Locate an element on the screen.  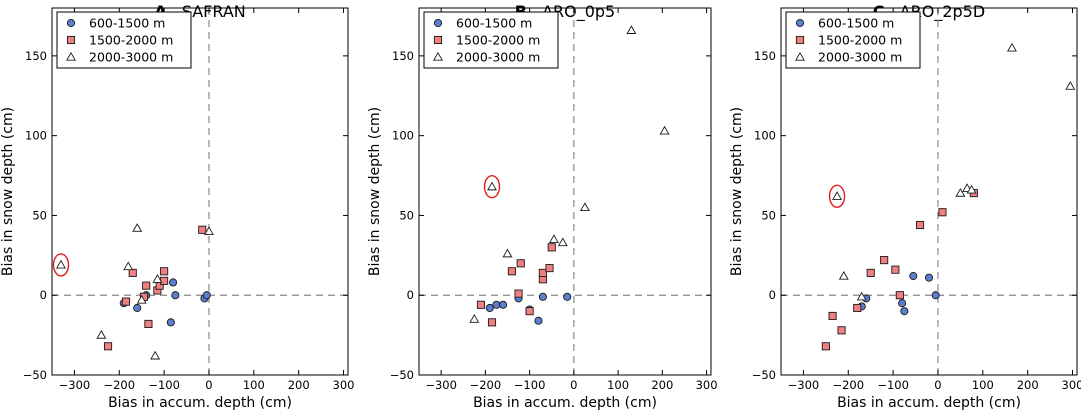
panel-name: SAFRAN is located at coordinates (214, 11).